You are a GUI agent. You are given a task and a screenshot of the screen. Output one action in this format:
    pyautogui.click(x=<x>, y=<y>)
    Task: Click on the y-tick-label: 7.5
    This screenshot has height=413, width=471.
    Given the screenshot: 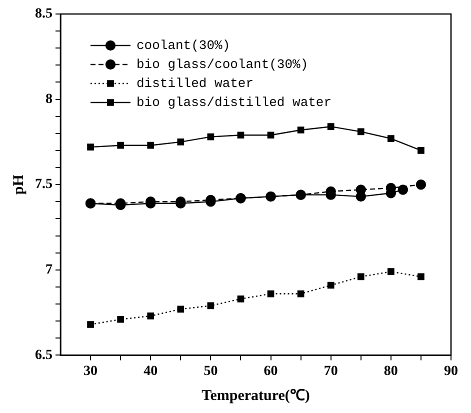 What is the action you would take?
    pyautogui.click(x=43, y=184)
    